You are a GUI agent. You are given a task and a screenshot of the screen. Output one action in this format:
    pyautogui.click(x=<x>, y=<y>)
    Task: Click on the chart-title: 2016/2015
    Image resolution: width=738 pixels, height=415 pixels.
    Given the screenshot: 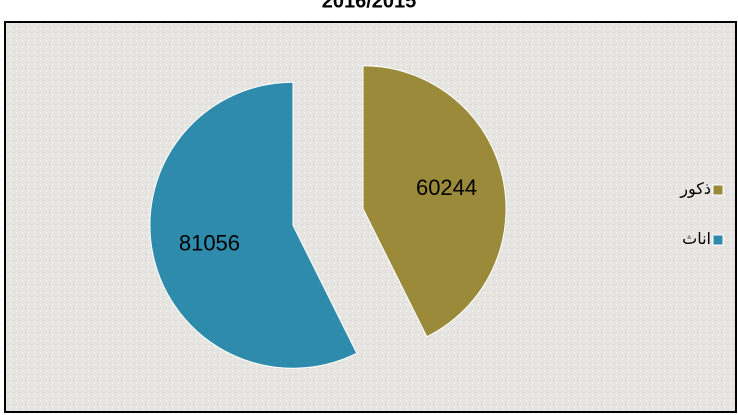 What is the action you would take?
    pyautogui.click(x=369, y=6)
    